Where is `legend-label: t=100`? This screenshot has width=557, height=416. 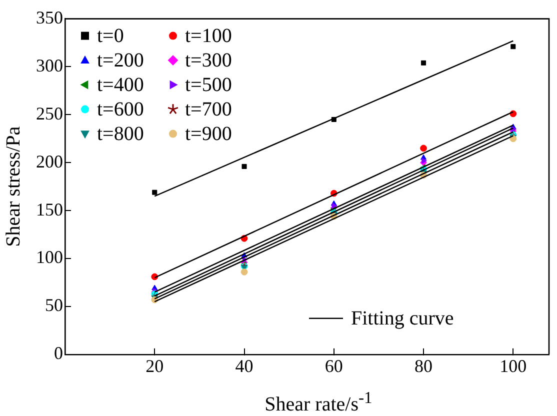
legend-label: t=100 is located at coordinates (208, 36).